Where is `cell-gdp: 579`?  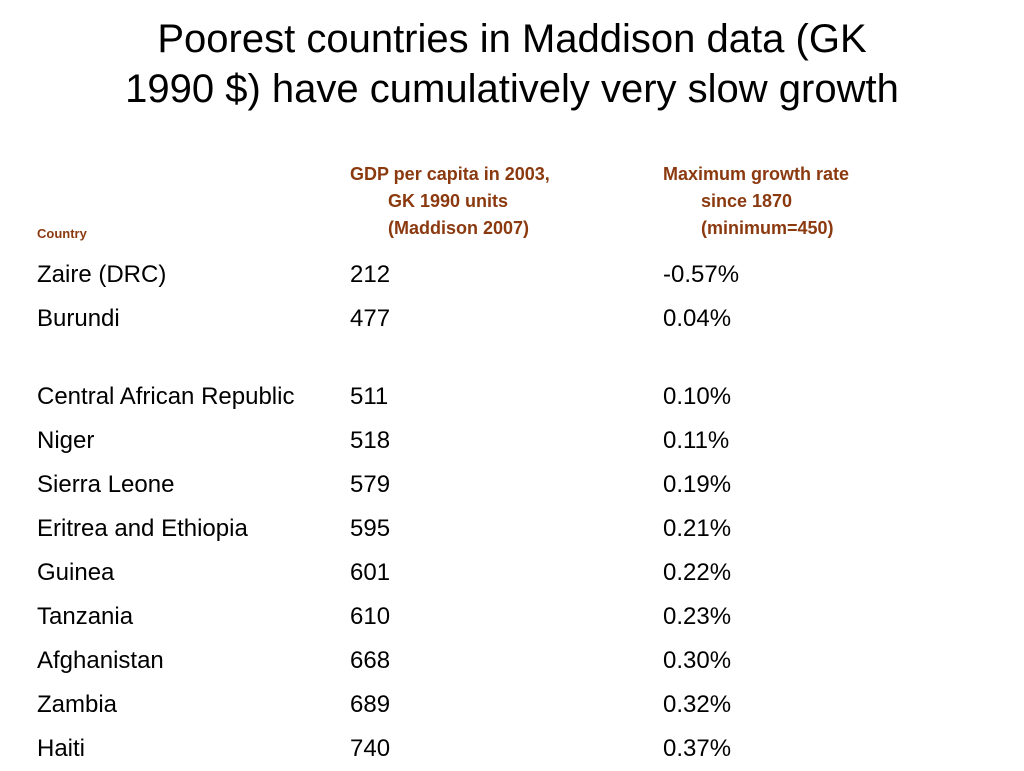 cell-gdp: 579 is located at coordinates (370, 484).